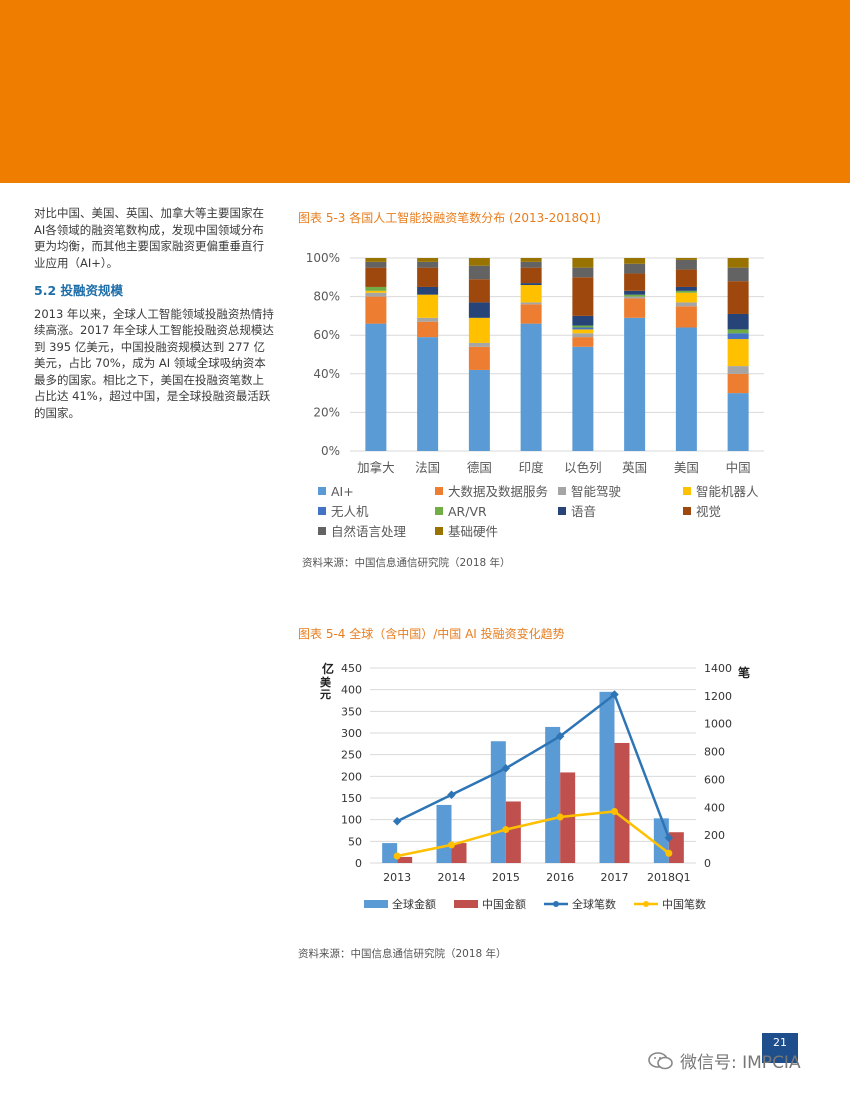  What do you see at coordinates (708, 511) in the screenshot?
I see `legend-label: 视觉` at bounding box center [708, 511].